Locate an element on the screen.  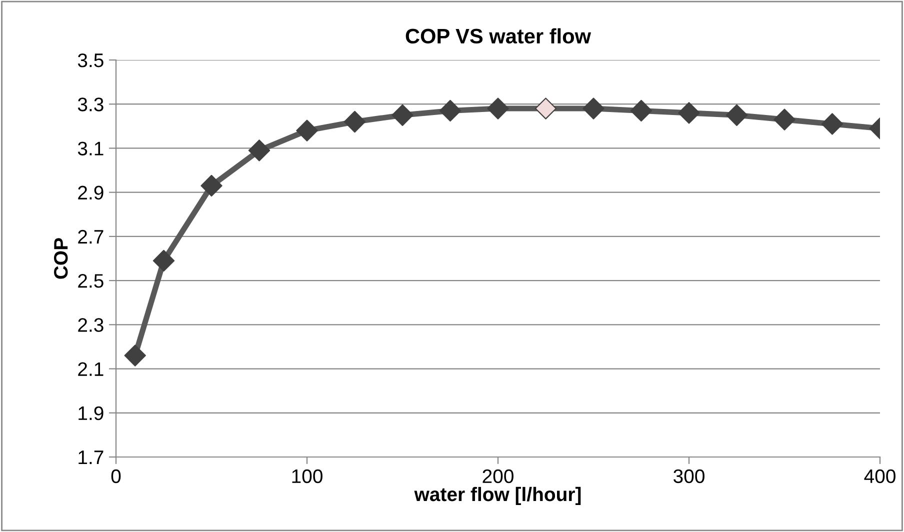
y-tick-label: 2.3 is located at coordinates (91, 325).